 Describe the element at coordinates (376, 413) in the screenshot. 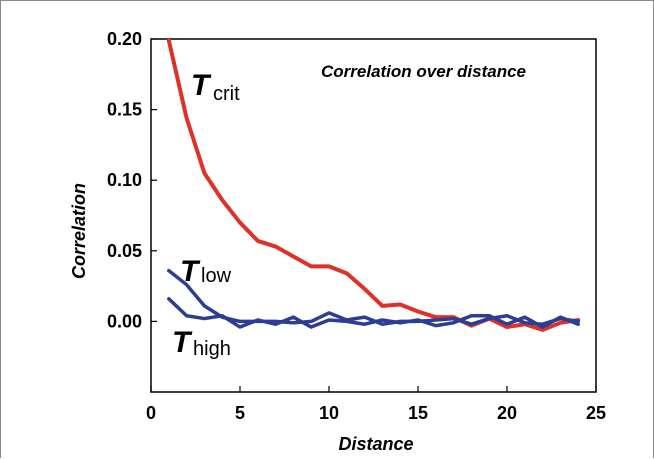

I see `x-tick-labels: 0 5 10 15 20 25` at that location.